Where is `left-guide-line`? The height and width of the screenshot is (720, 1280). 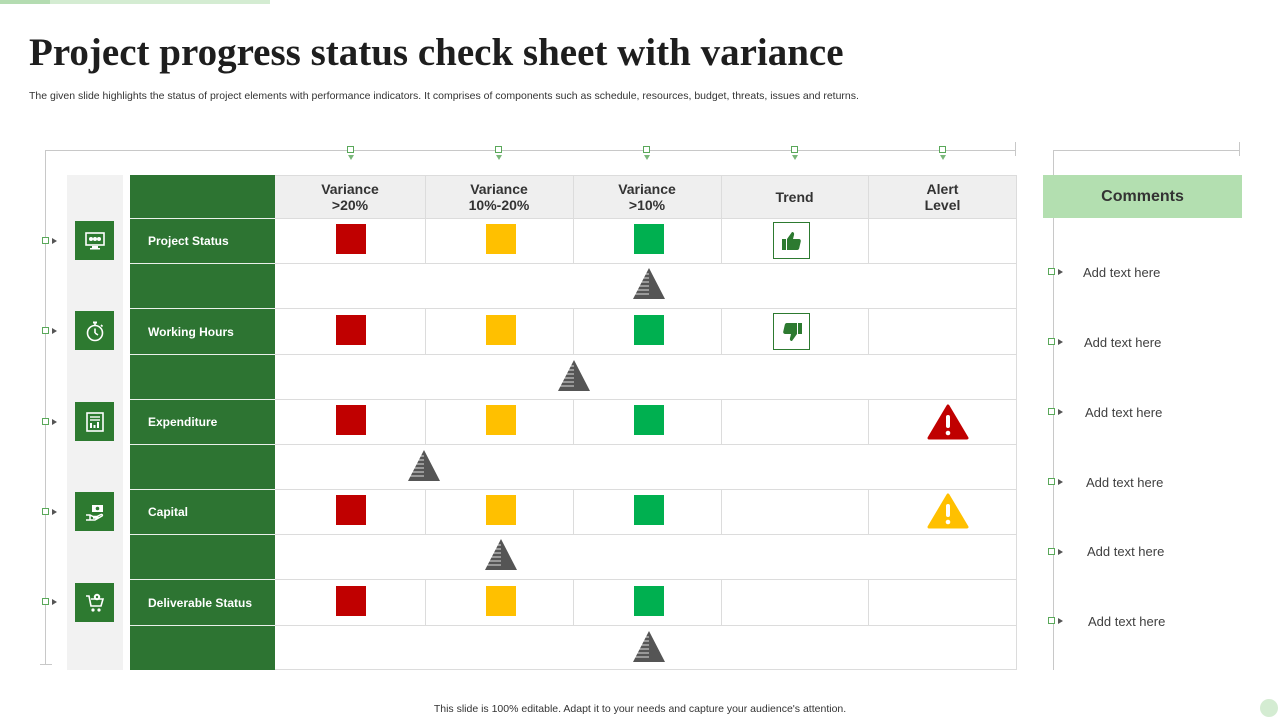 left-guide-line is located at coordinates (45, 407).